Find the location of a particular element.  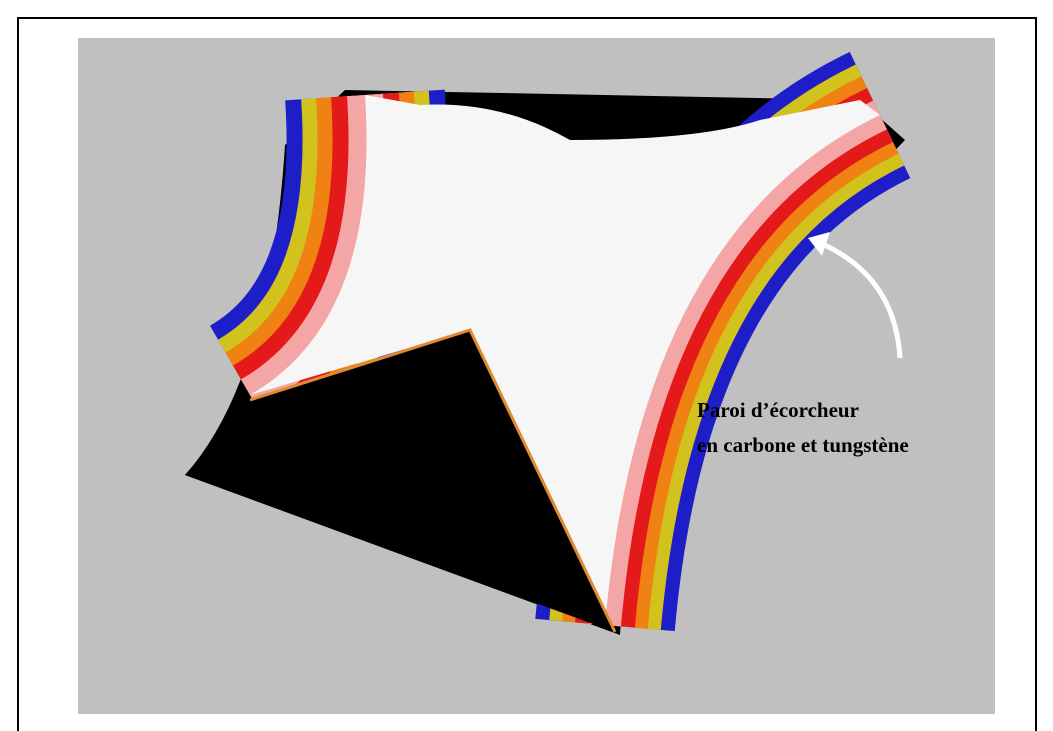

wedge-edge is located at coordinates (433, 480).